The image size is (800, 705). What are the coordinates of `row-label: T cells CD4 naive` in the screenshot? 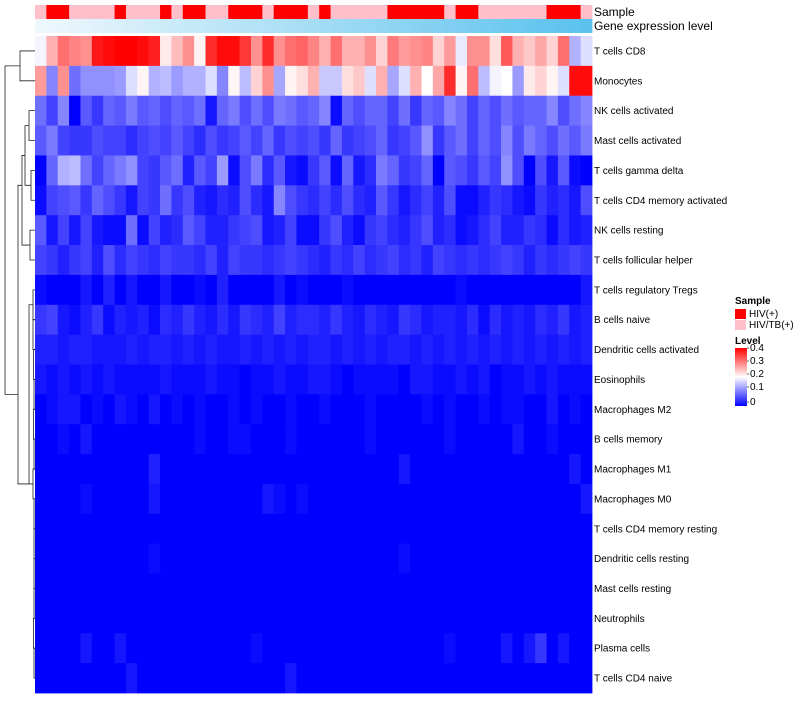 It's located at (633, 679).